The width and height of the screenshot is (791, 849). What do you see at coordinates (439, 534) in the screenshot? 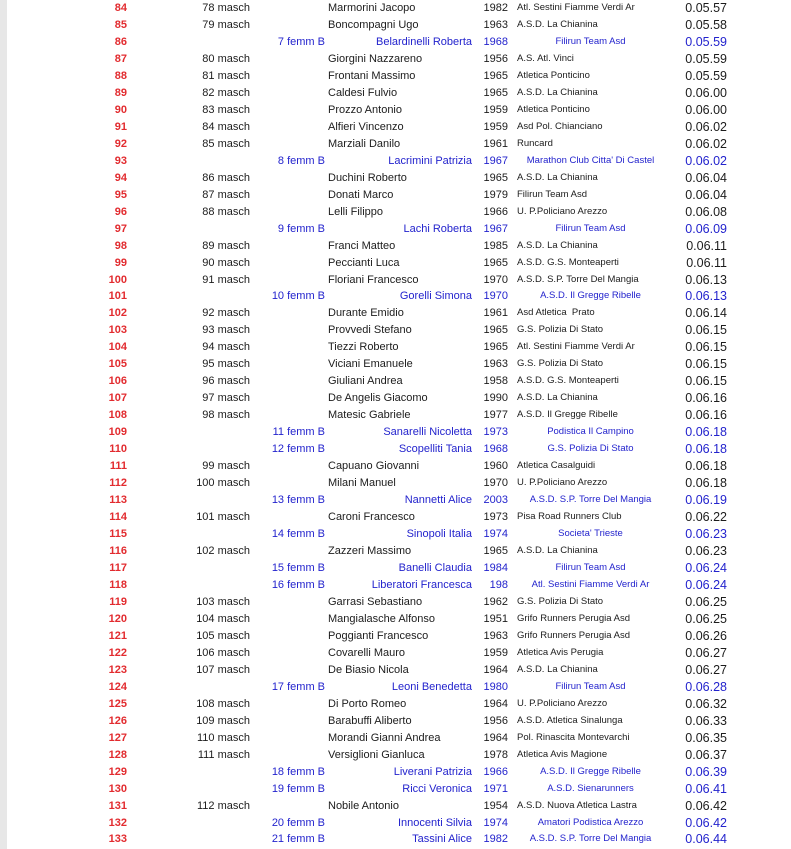
I see `name-cell: Sinopoli Italia` at bounding box center [439, 534].